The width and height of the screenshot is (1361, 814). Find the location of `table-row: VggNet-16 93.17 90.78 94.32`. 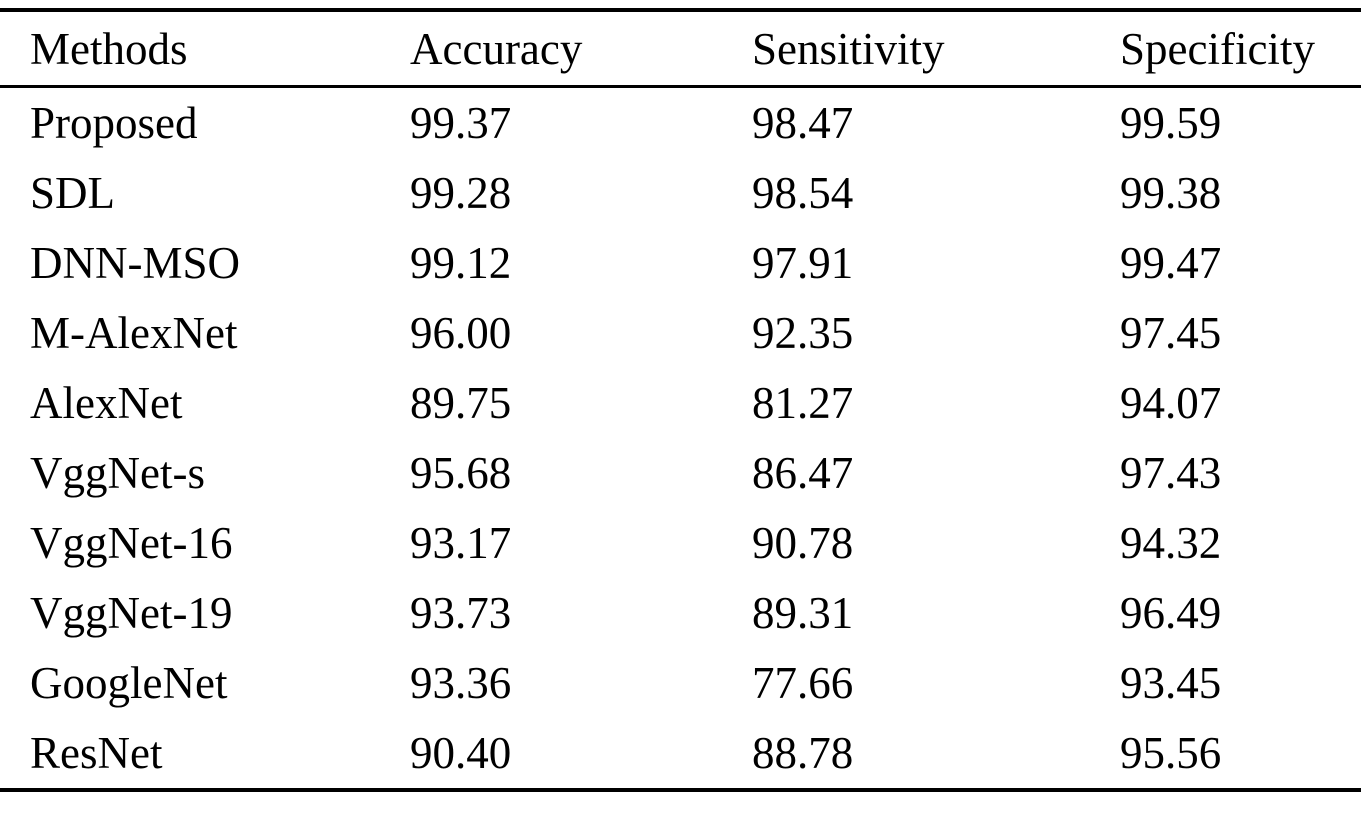

table-row: VggNet-16 93.17 90.78 94.32 is located at coordinates (680, 543).